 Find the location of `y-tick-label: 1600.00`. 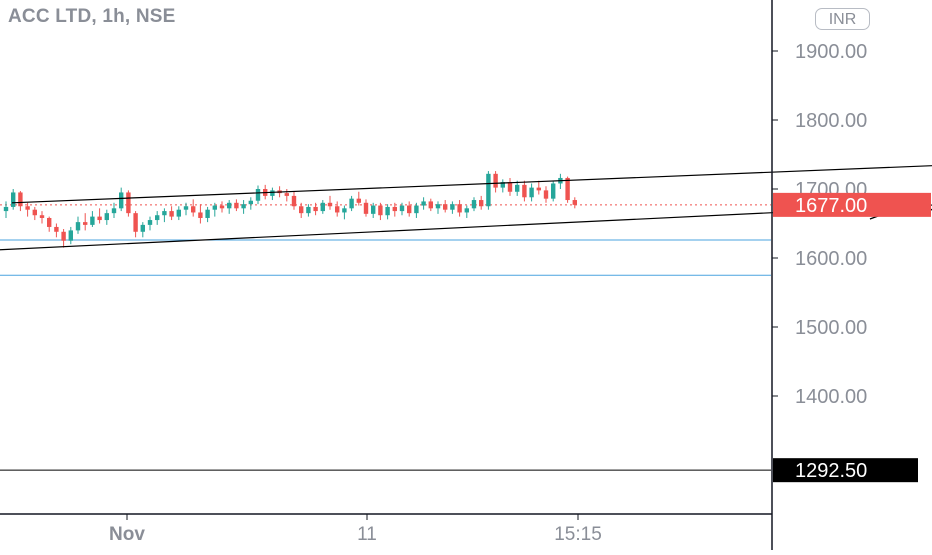

y-tick-label: 1600.00 is located at coordinates (831, 259).